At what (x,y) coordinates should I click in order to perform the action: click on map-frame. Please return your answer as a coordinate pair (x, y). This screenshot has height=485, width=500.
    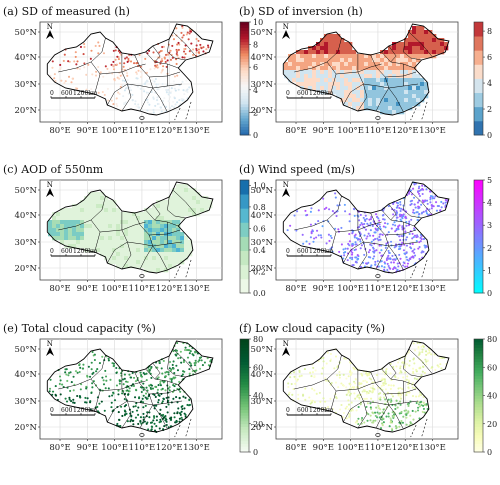
    Looking at the image, I should click on (367, 389).